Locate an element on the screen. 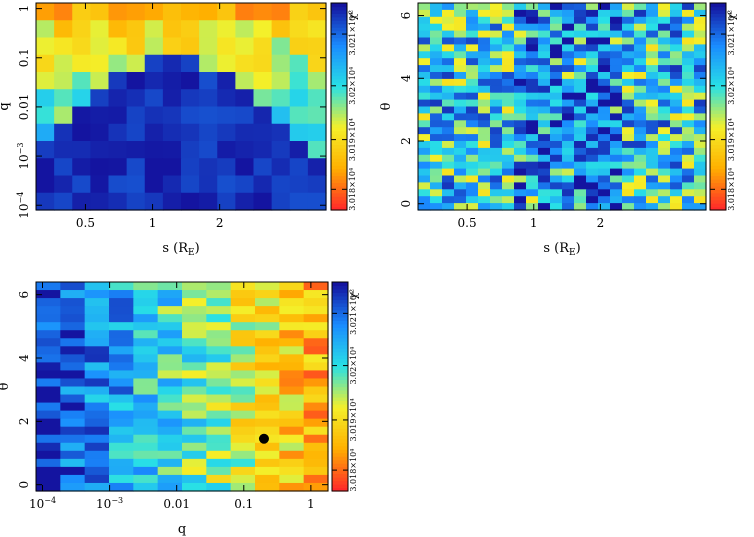  colorbar-frame is located at coordinates (718, 106).